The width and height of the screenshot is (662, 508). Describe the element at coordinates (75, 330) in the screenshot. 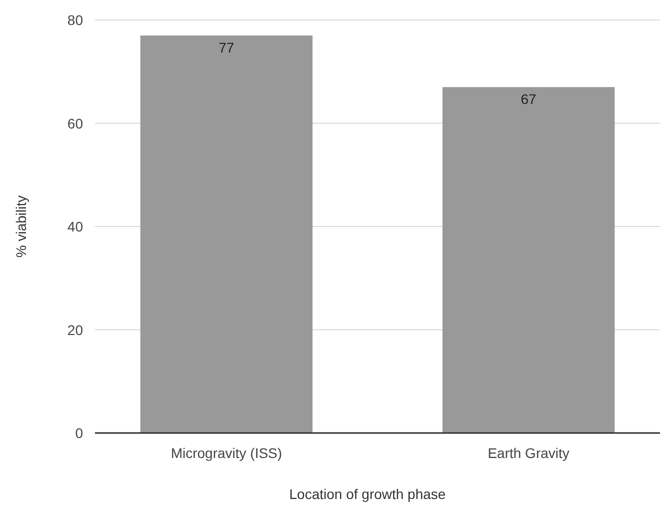

I see `y-tick-label: 20` at that location.